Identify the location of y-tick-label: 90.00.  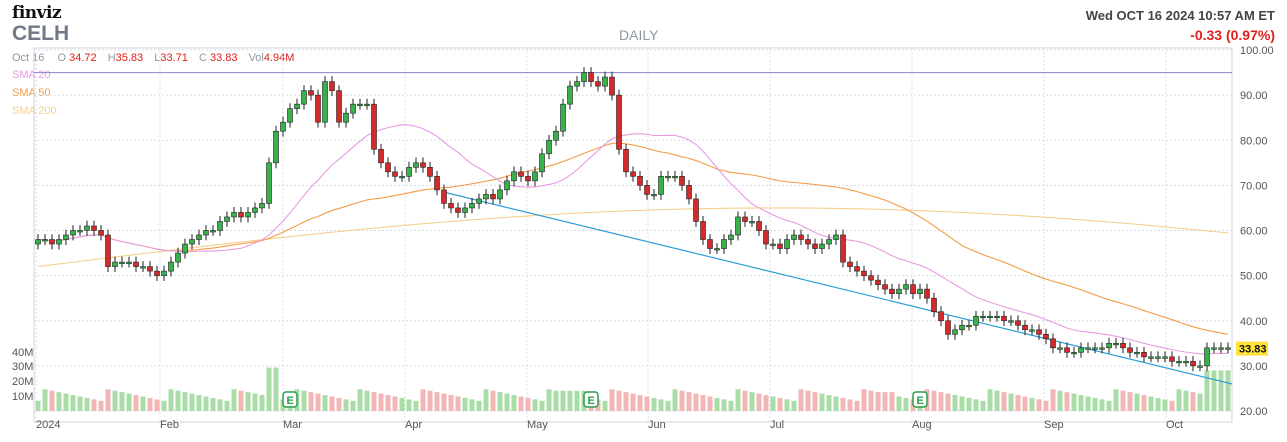
(1254, 96).